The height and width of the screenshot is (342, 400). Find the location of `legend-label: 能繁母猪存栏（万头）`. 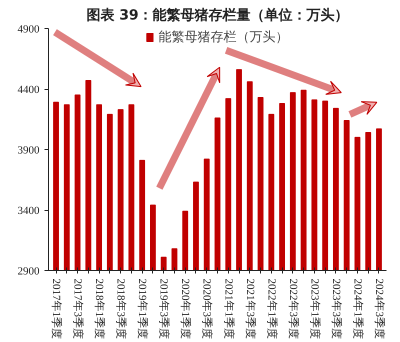

legend-label: 能繁母猪存栏（万头） is located at coordinates (223, 37).